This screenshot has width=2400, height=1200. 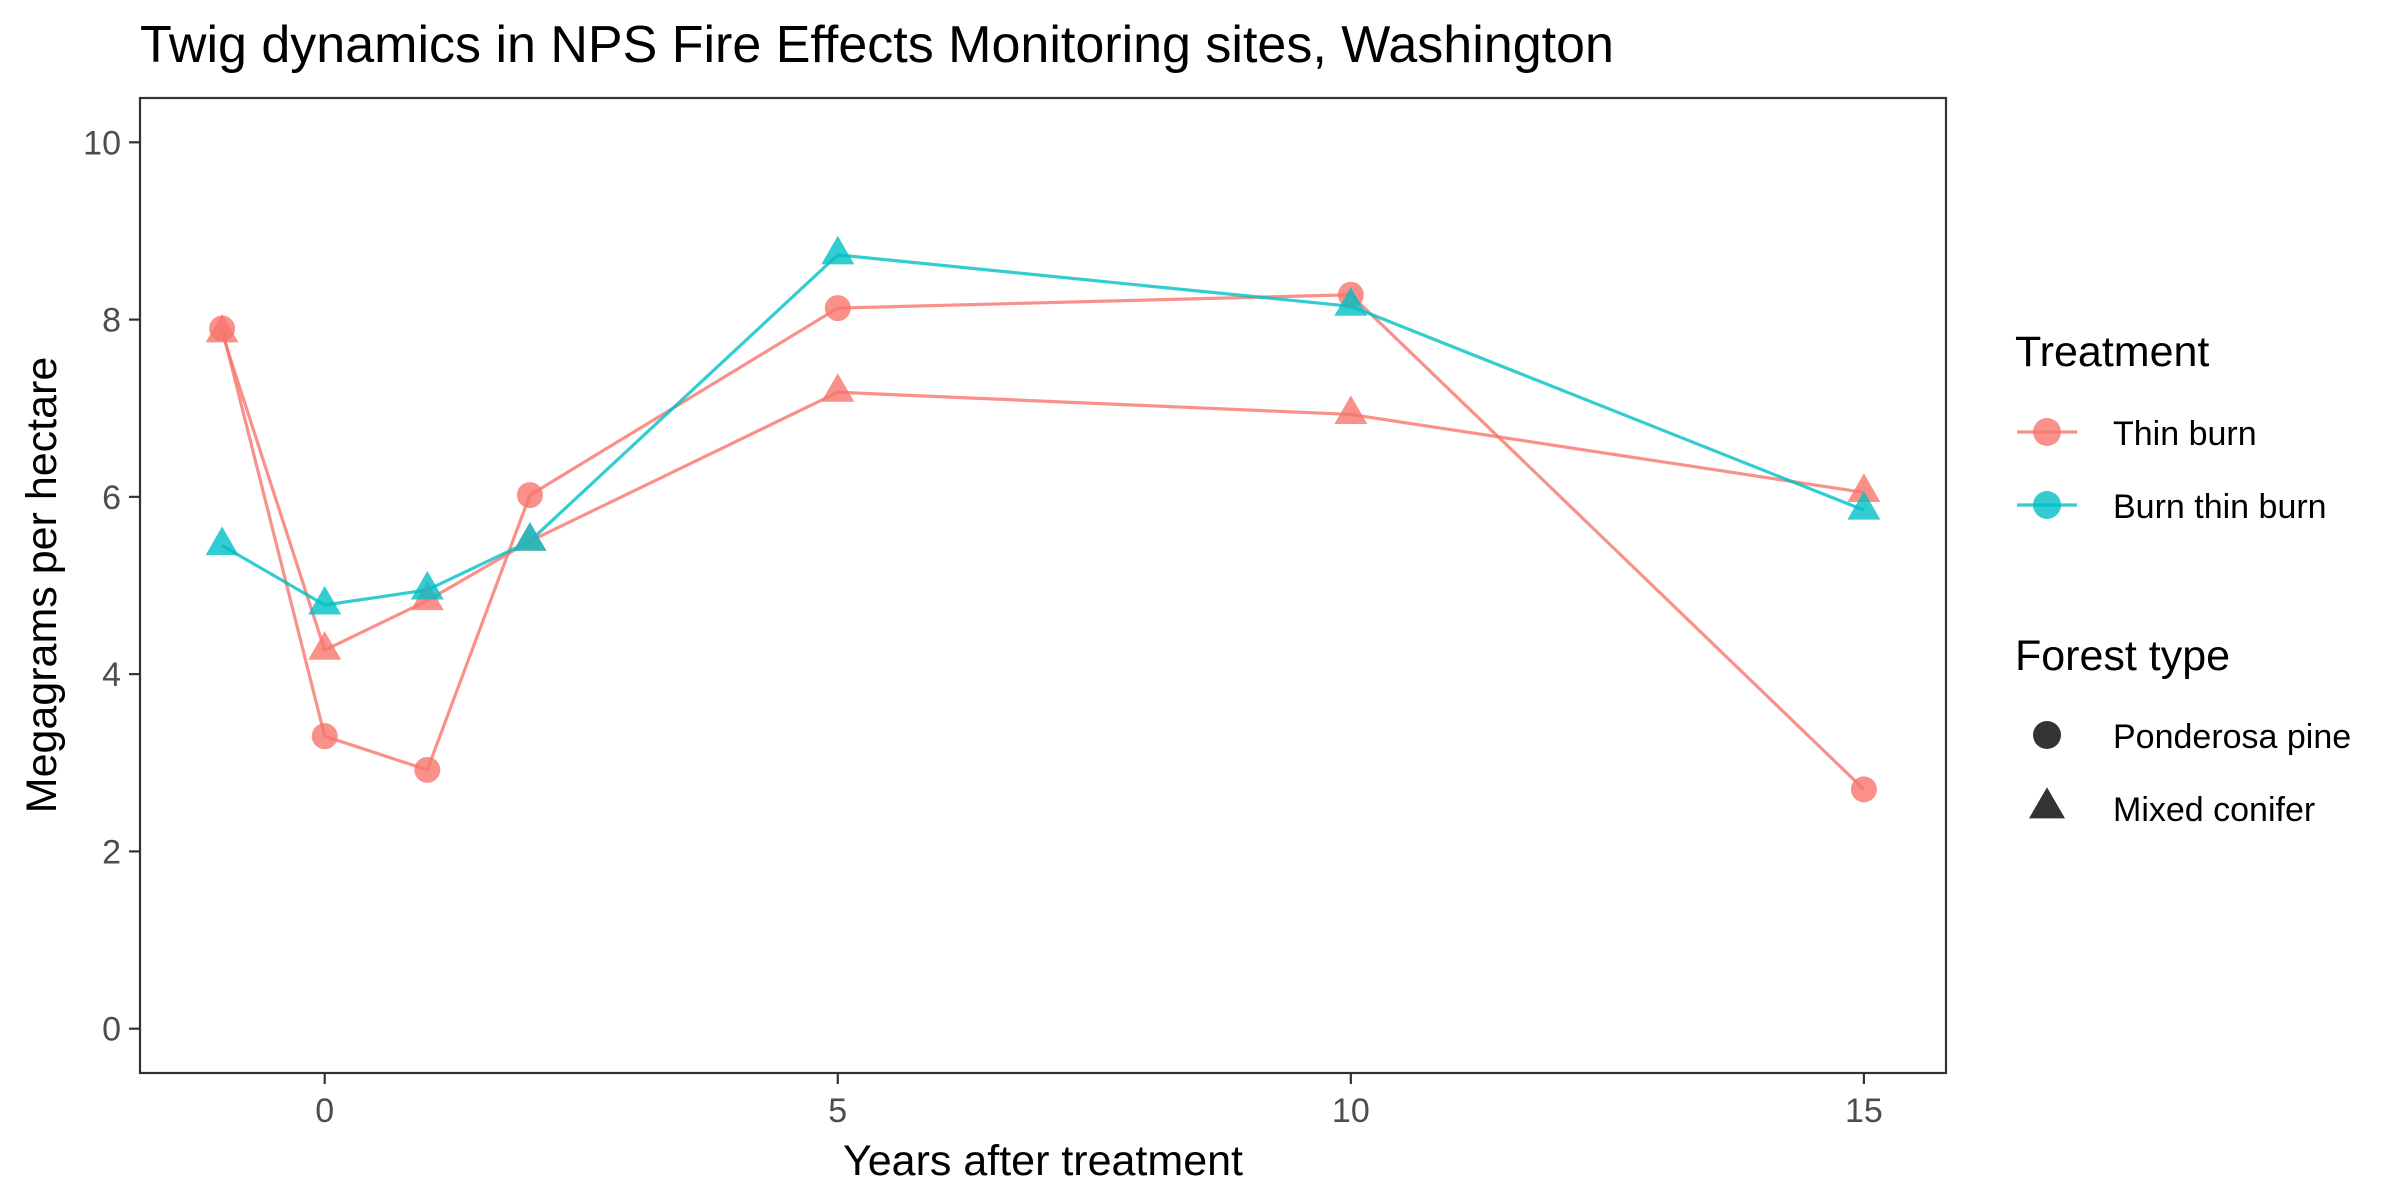 I want to click on legend-key-point-burn-thin-burn, so click(x=2047, y=505).